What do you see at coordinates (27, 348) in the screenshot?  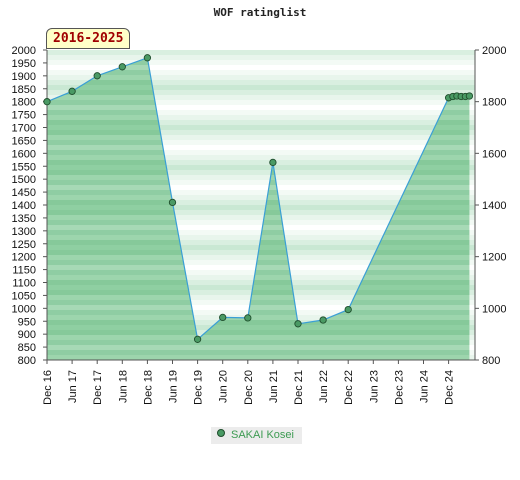 I see `left-tick-label: 850` at bounding box center [27, 348].